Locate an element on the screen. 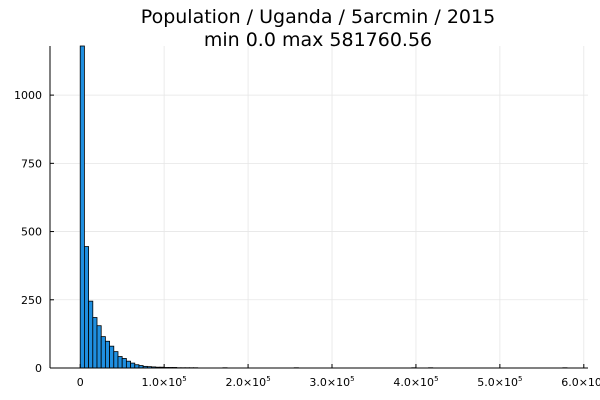  y-tick-label: 500 is located at coordinates (31, 232).